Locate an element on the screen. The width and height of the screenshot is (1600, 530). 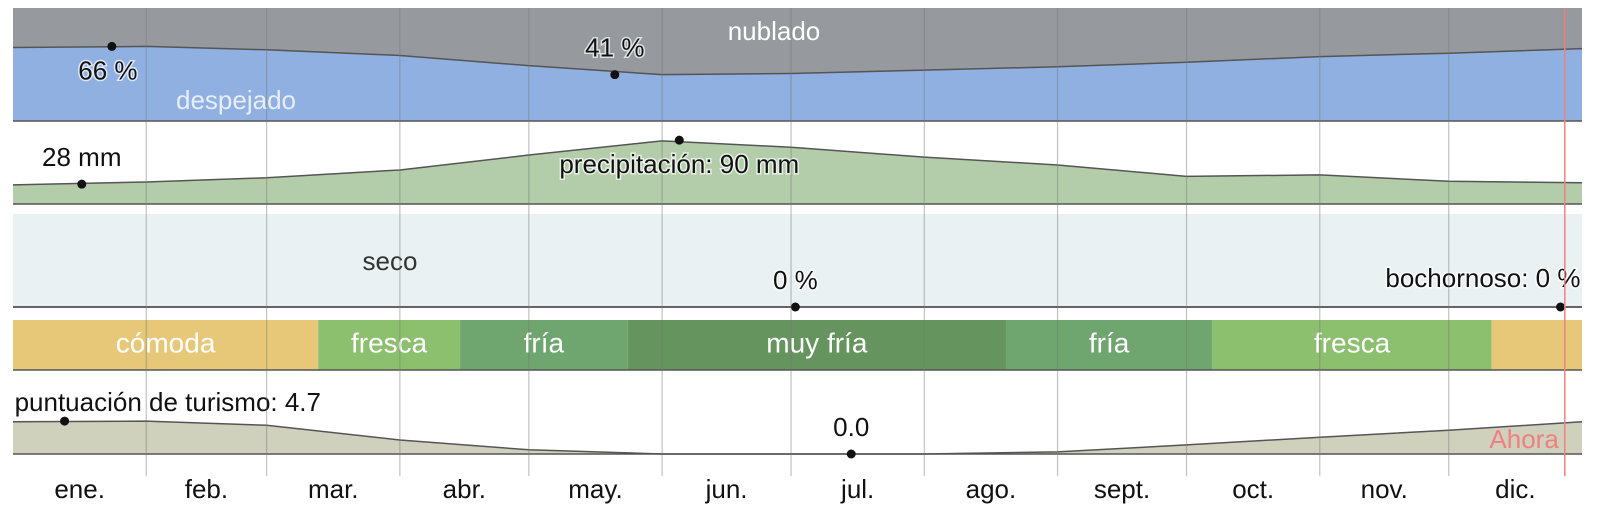
month-label: jun. is located at coordinates (726, 489).